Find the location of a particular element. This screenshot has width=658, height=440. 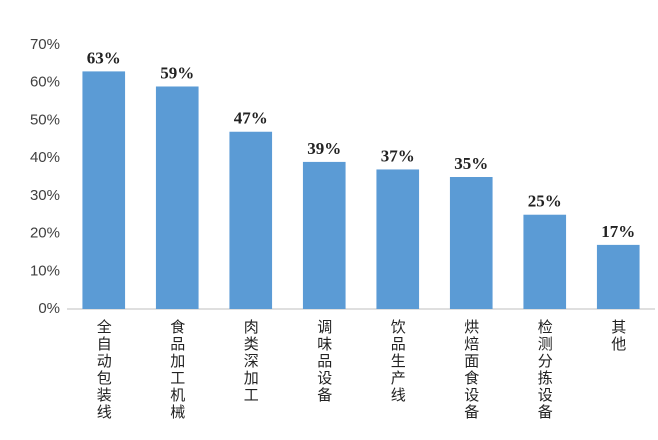

y-tick-label: 70% is located at coordinates (45, 44).